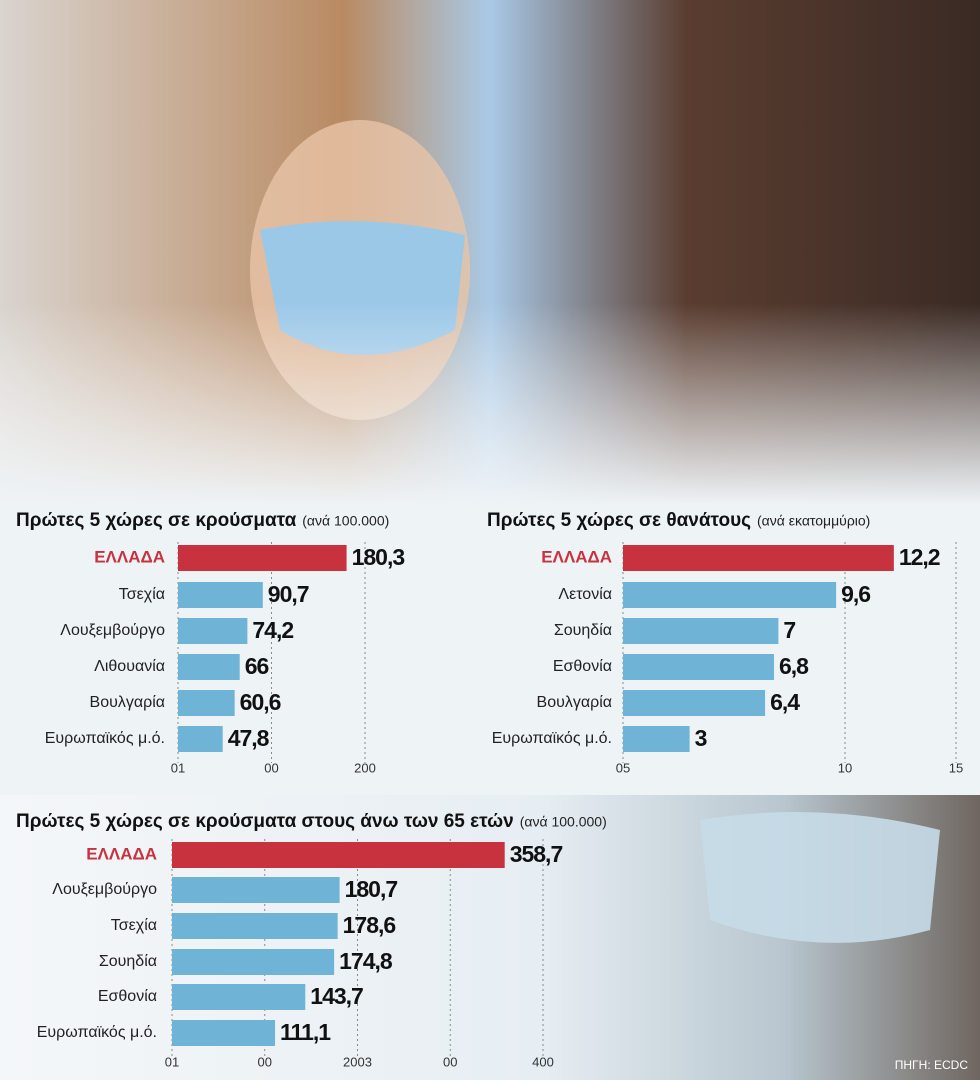 The width and height of the screenshot is (980, 1080). What do you see at coordinates (336, 996) in the screenshot?
I see `value-label: 143,7` at bounding box center [336, 996].